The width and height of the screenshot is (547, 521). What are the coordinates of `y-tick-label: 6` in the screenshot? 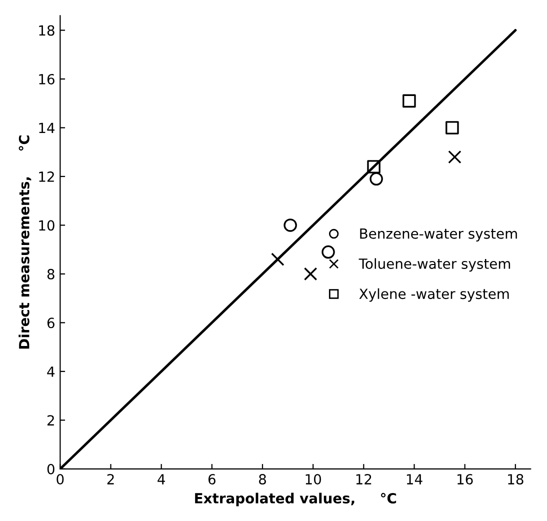 It's located at (50, 323).